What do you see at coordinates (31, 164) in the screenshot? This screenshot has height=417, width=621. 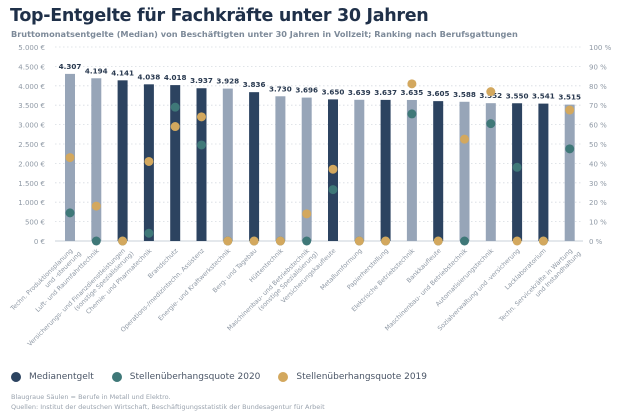 I see `y-tick-left: 2.000 €` at bounding box center [31, 164].